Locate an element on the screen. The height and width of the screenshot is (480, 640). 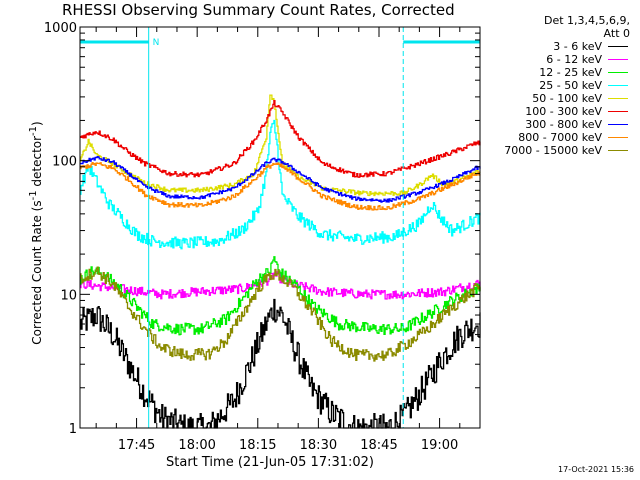
series-line-12-25-kev is located at coordinates (280, 296).